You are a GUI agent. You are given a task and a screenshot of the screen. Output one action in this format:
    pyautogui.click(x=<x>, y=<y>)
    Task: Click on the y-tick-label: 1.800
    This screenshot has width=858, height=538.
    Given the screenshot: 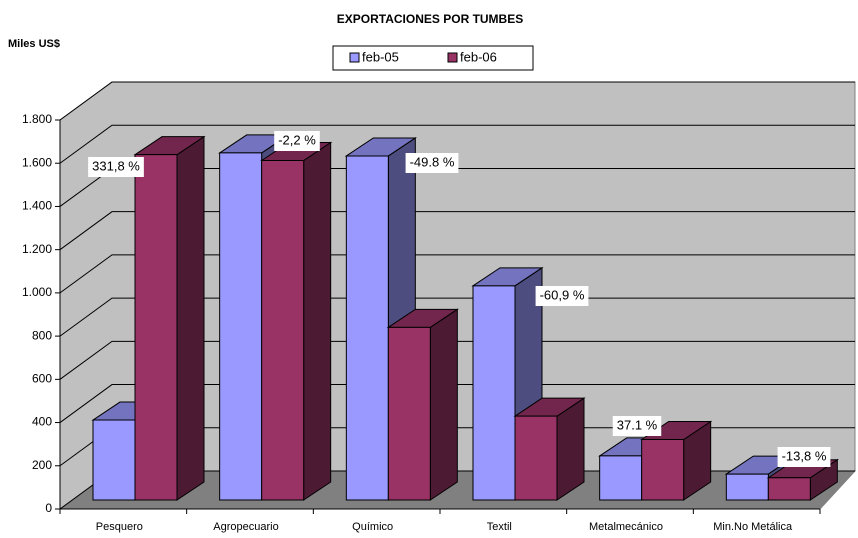 What is the action you would take?
    pyautogui.click(x=37, y=119)
    